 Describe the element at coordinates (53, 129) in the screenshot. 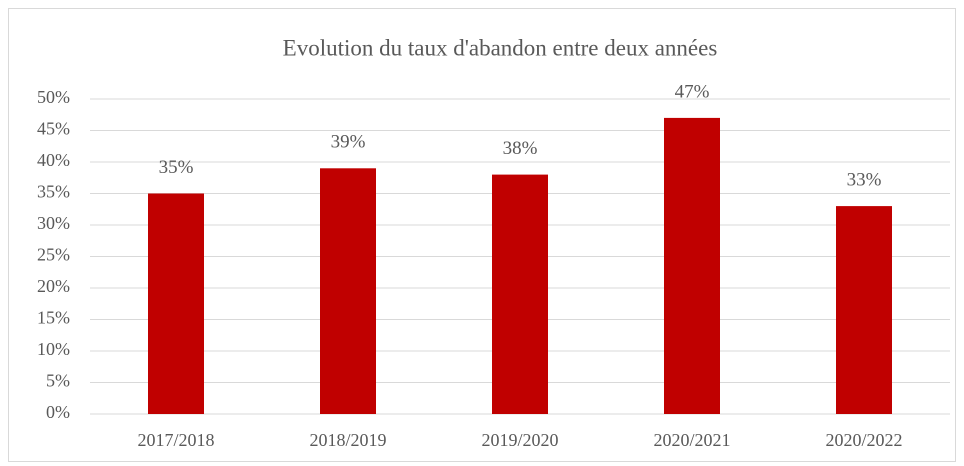

I see `y-tick-label: 45%` at that location.